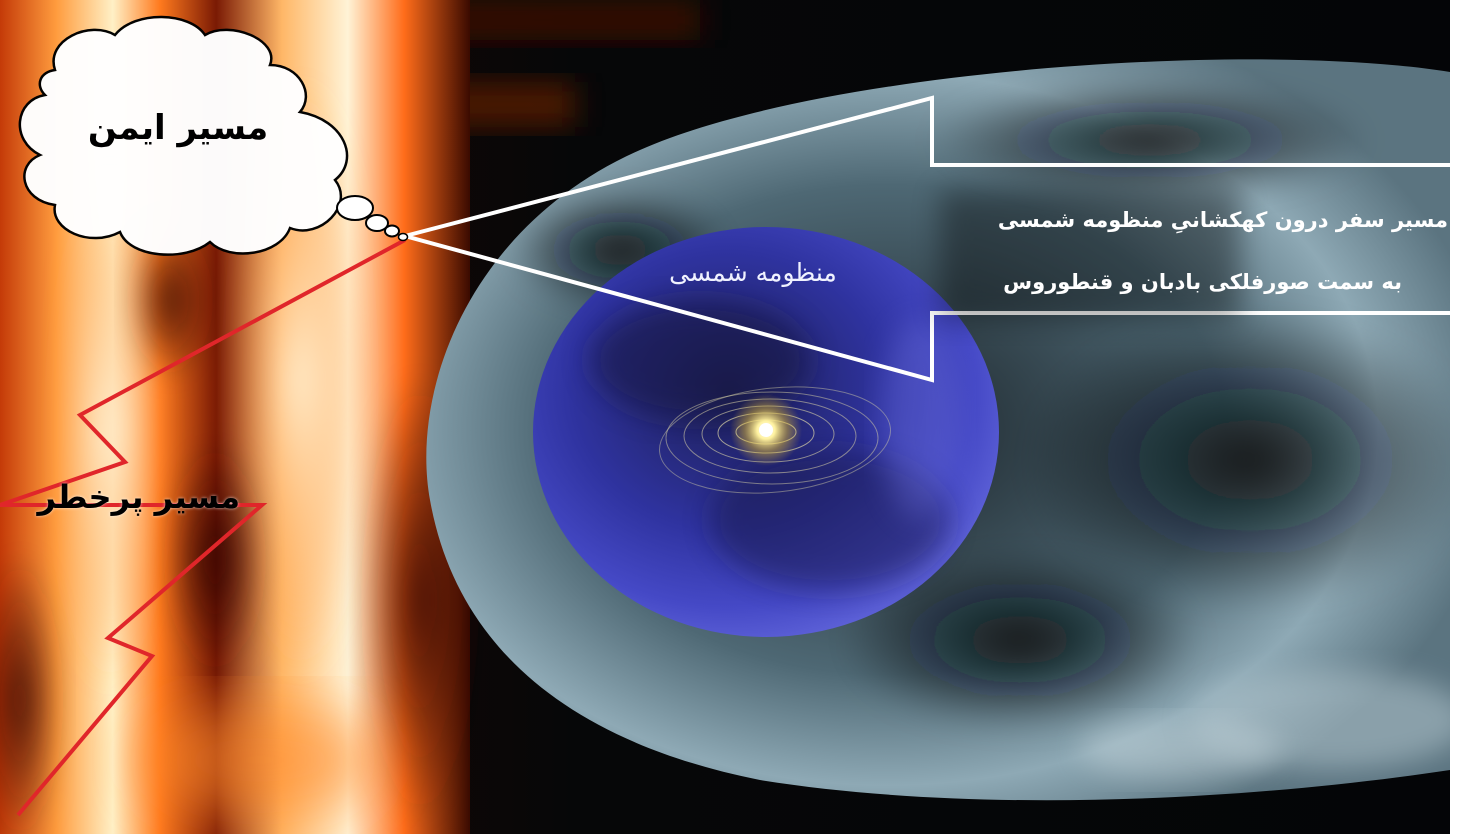 This screenshot has width=1461, height=834. I want to click on travel-path-label-line1: مسیر سفر درون کهکشانیِ منظومه شمسی, so click(1222, 220).